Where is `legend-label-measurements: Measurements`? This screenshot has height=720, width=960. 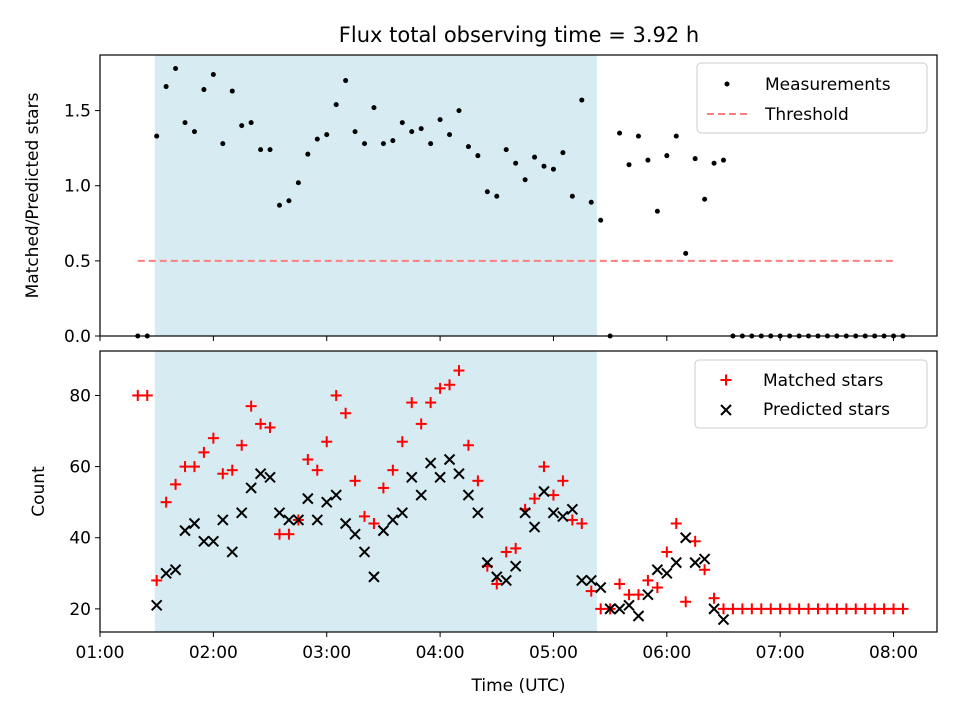 legend-label-measurements: Measurements is located at coordinates (828, 85).